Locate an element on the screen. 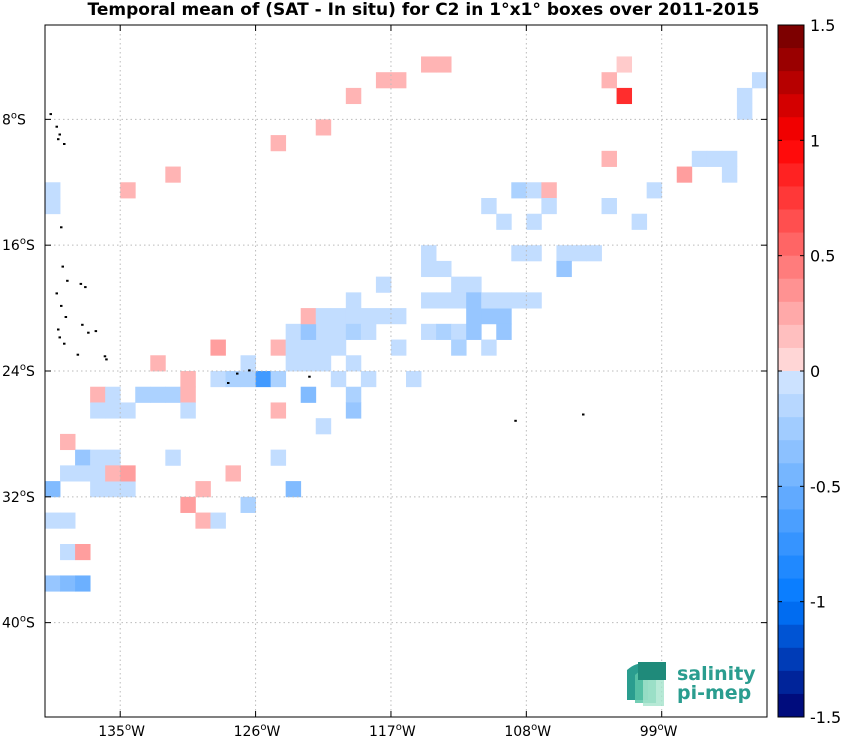 This screenshot has height=740, width=847. y-tick-label: 40oS is located at coordinates (18, 623).